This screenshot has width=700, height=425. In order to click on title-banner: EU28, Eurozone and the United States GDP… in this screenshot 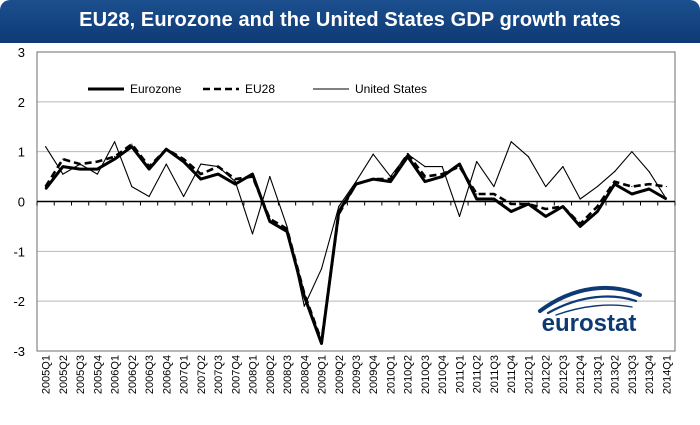, I will do `click(350, 21)`.